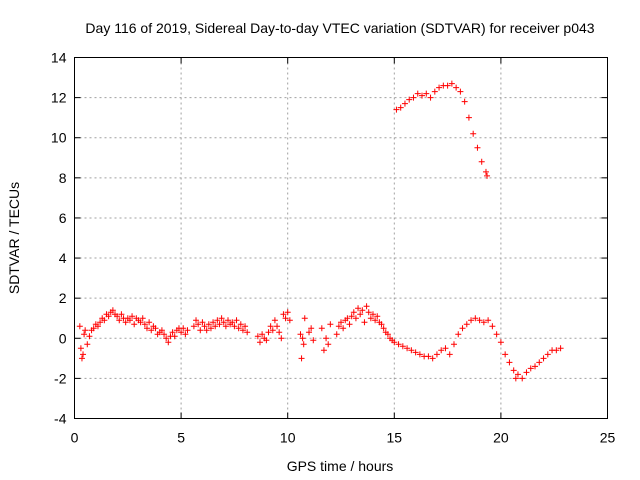 This screenshot has height=480, width=640. Describe the element at coordinates (75, 438) in the screenshot. I see `x-tick-label: 0` at that location.